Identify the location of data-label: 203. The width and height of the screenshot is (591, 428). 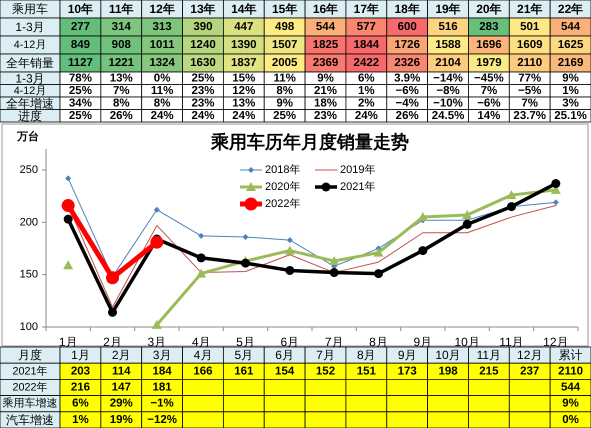
(80, 371).